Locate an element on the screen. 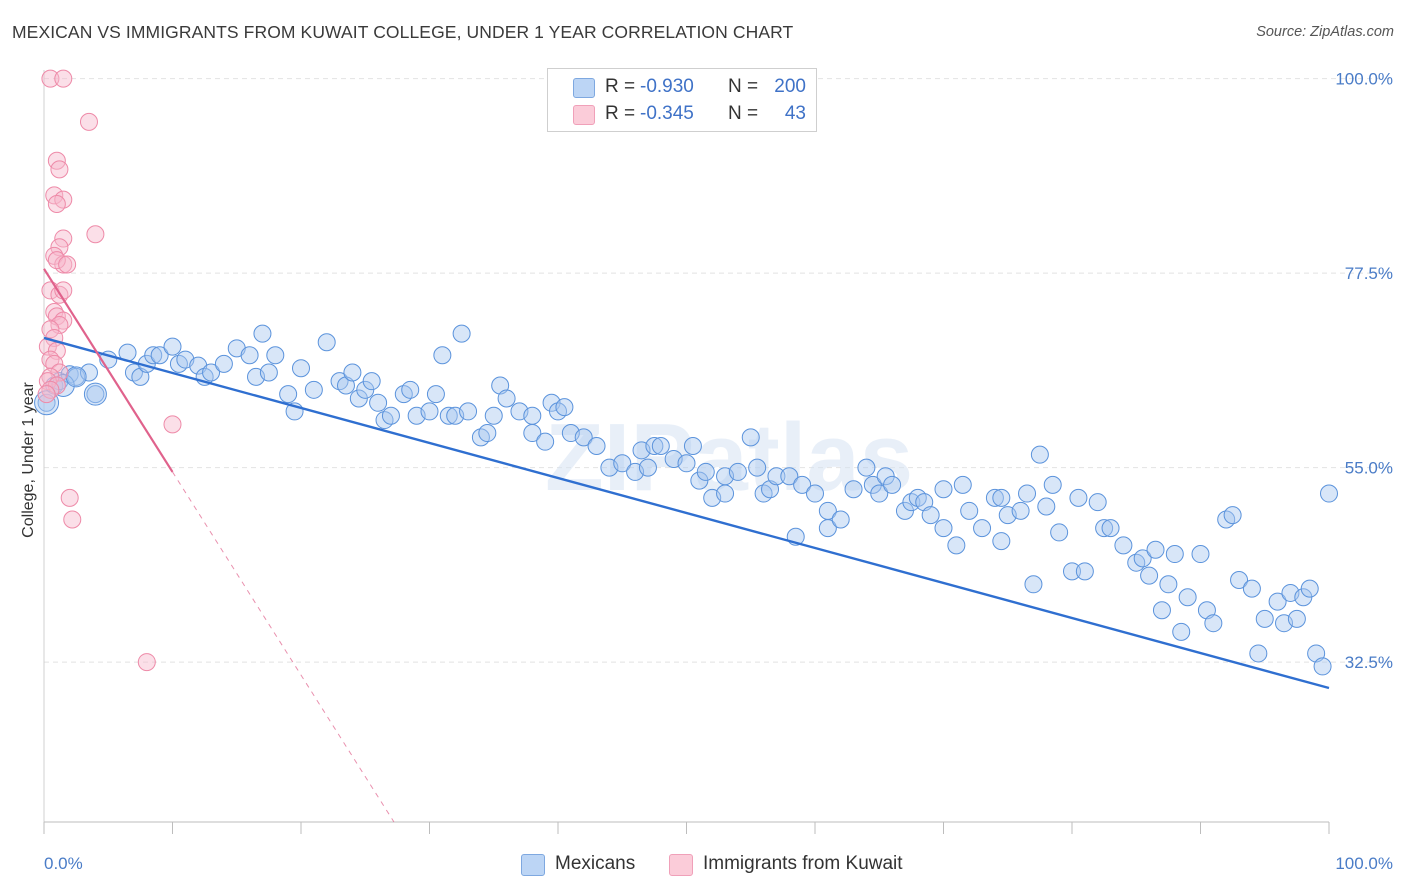  x-tick-labels: 0.0% 100.0% is located at coordinates (718, 863).